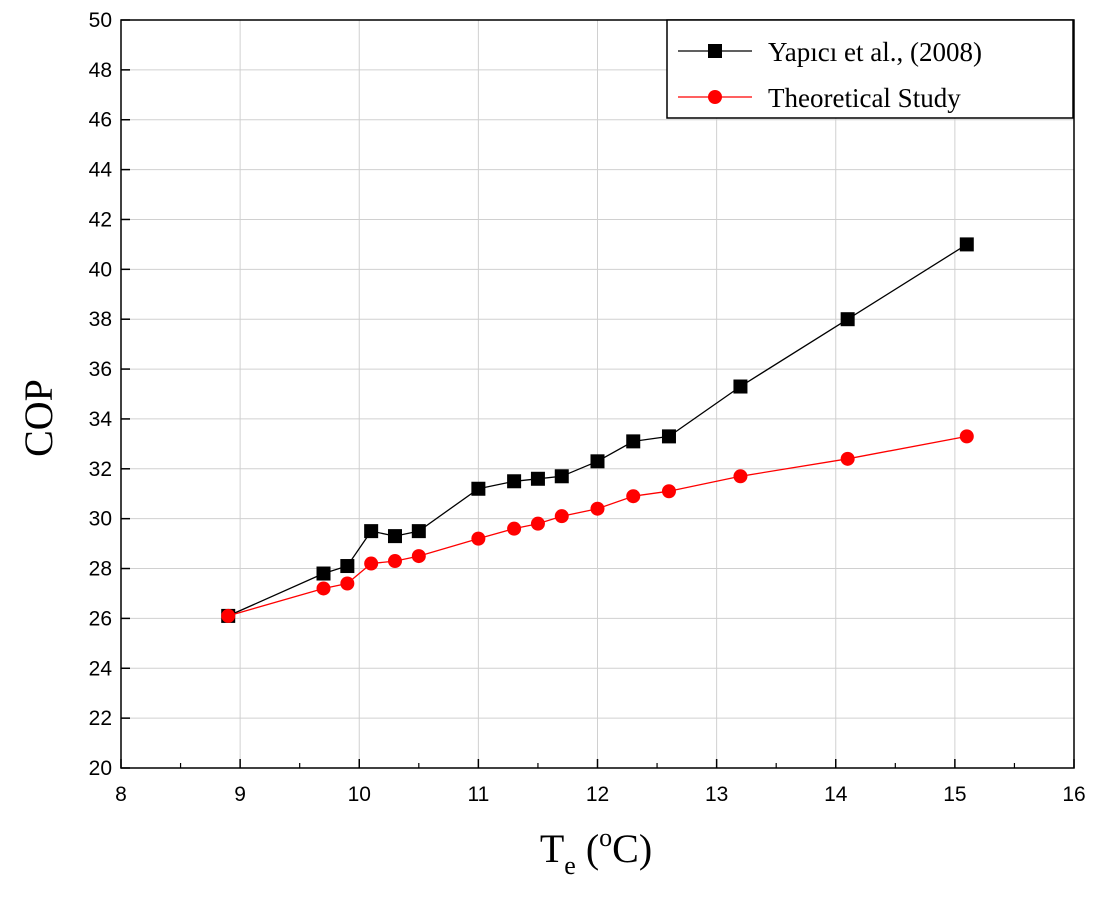 The width and height of the screenshot is (1095, 899). What do you see at coordinates (100, 519) in the screenshot?
I see `y-tick-label: 30` at bounding box center [100, 519].